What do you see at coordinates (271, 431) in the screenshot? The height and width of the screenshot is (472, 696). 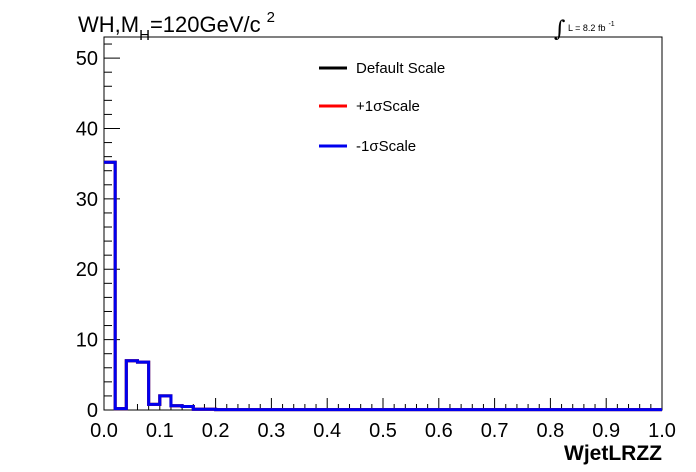 I see `x-tick-label: 0.3` at bounding box center [271, 431].